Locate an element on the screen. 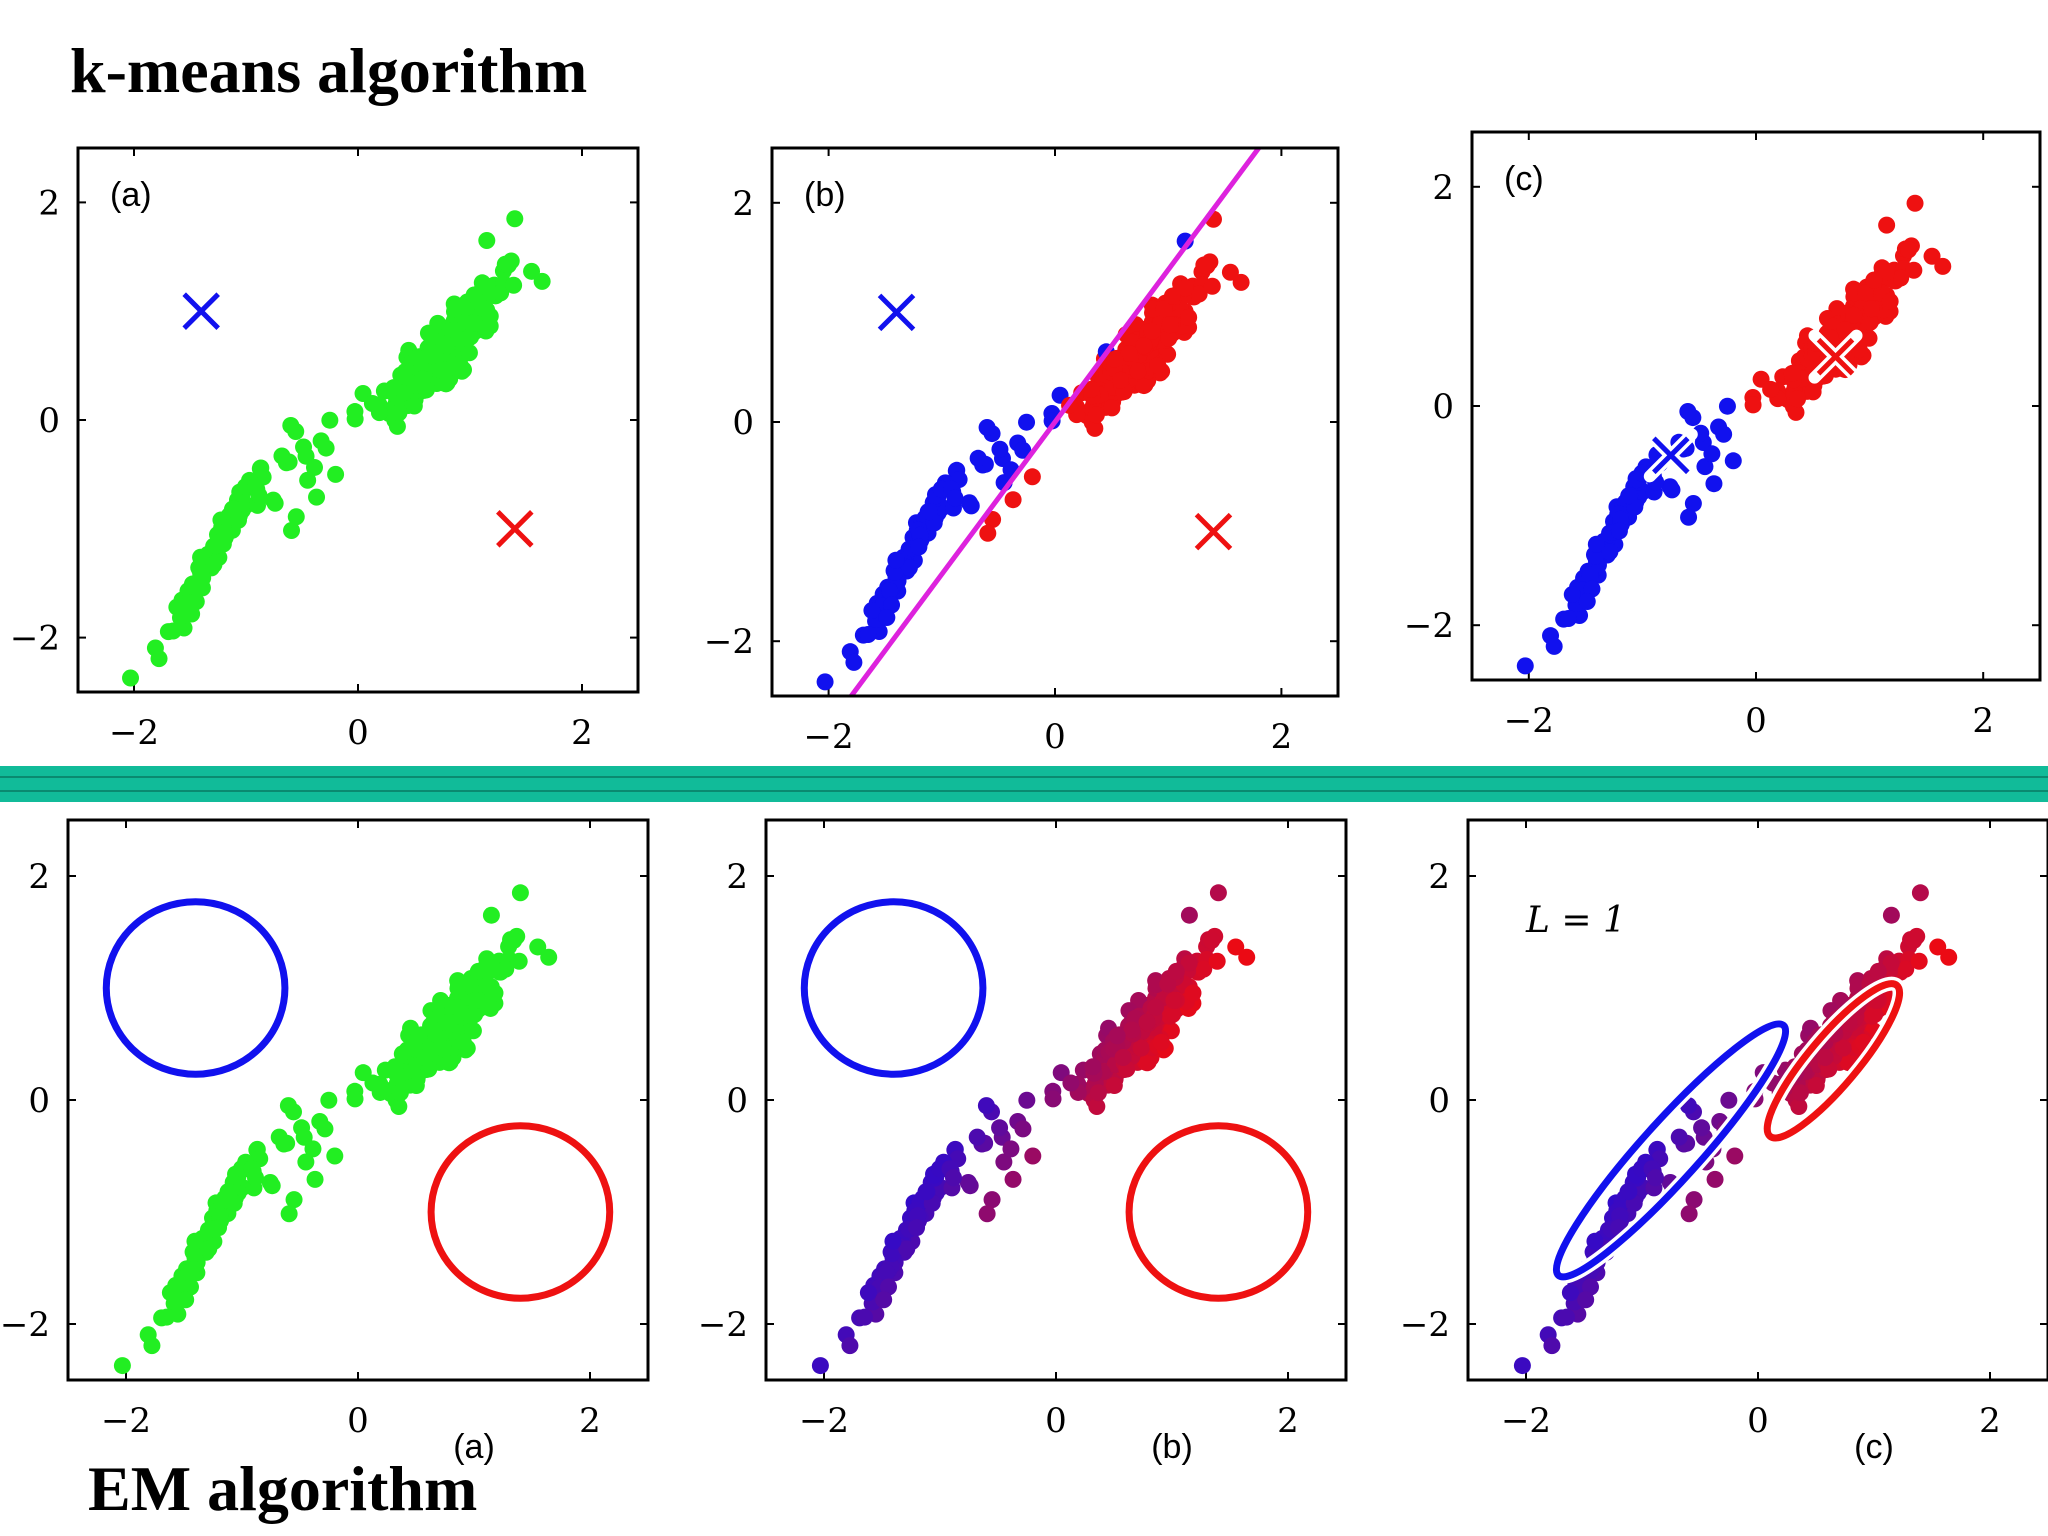 The height and width of the screenshot is (1536, 2048). cluster-center-marker is located at coordinates (515, 529).